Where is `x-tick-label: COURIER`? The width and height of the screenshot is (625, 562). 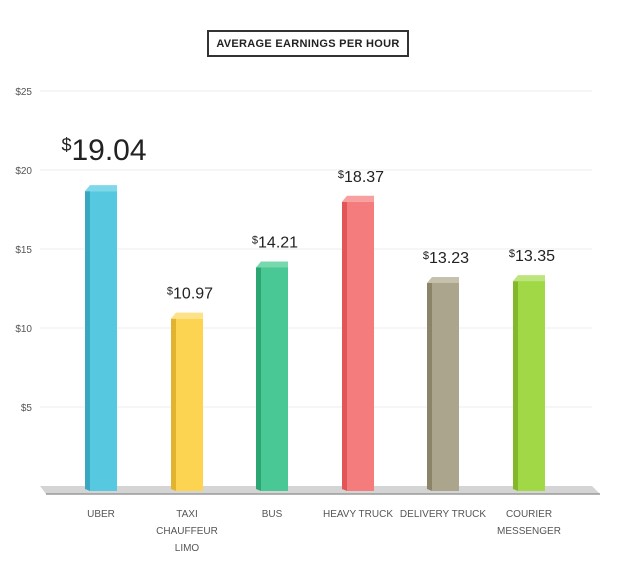 x-tick-label: COURIER is located at coordinates (529, 514).